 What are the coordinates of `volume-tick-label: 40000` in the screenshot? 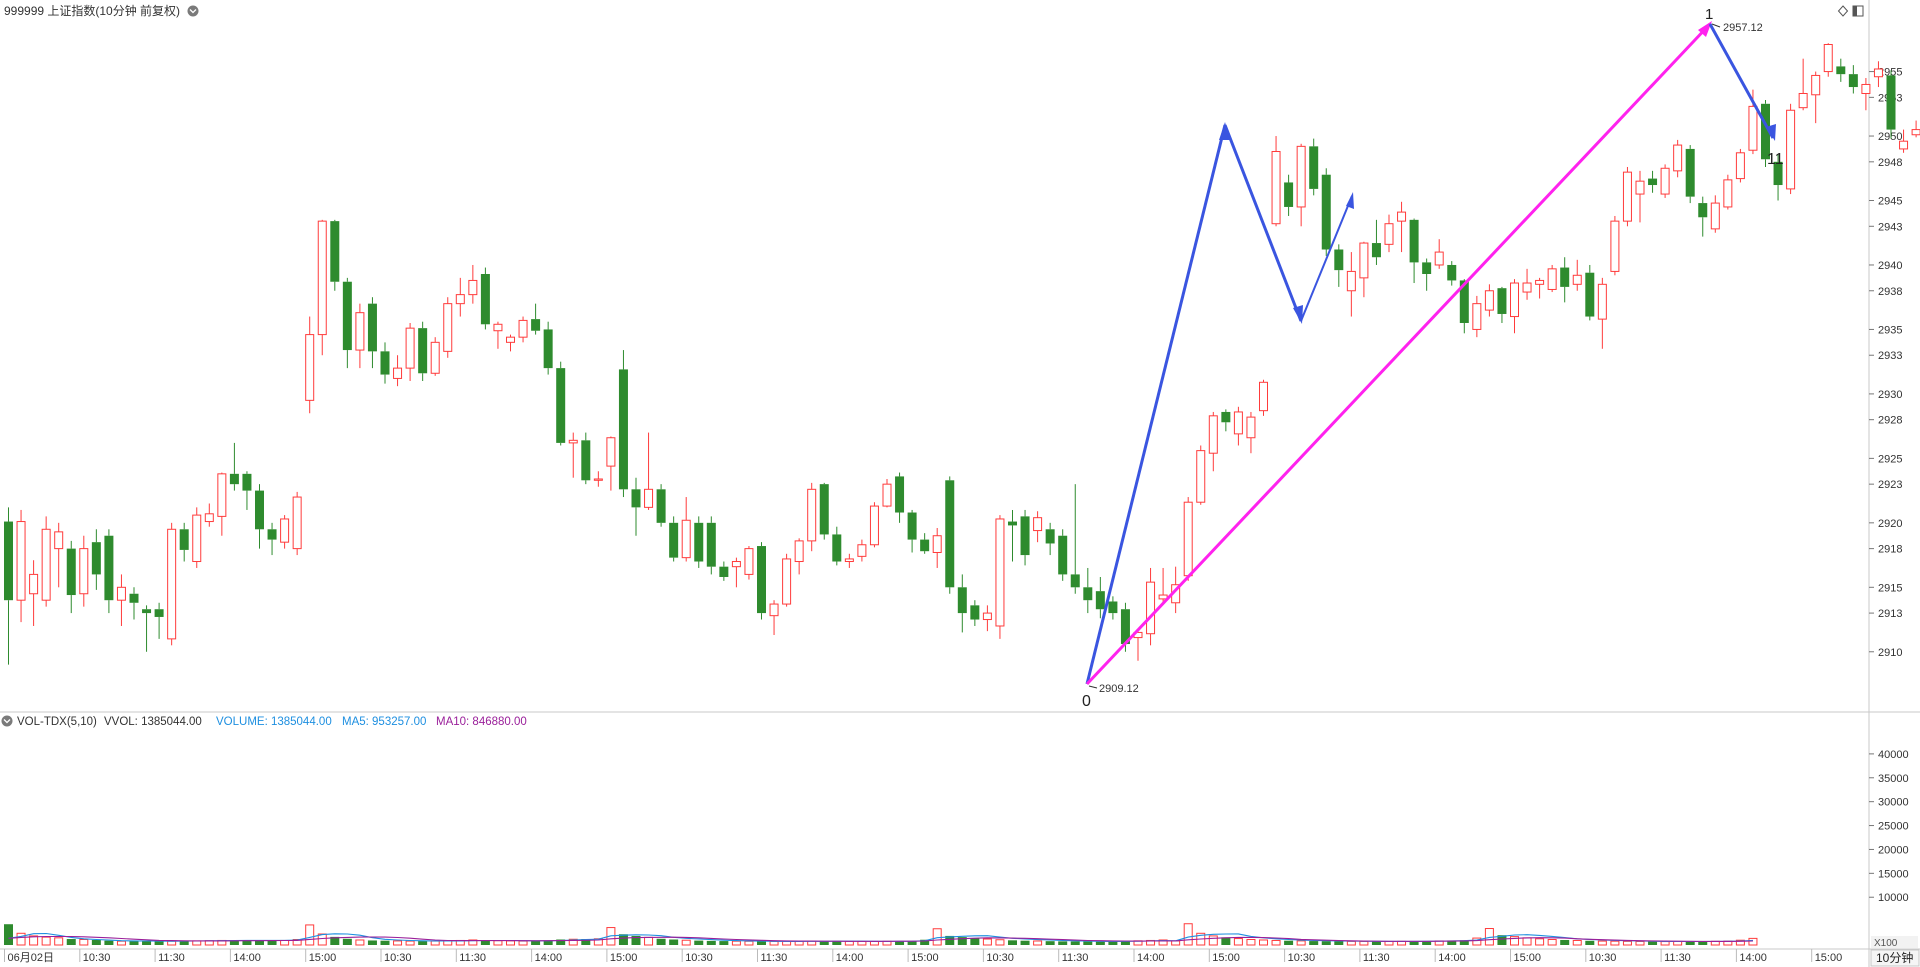 It's located at (1893, 755).